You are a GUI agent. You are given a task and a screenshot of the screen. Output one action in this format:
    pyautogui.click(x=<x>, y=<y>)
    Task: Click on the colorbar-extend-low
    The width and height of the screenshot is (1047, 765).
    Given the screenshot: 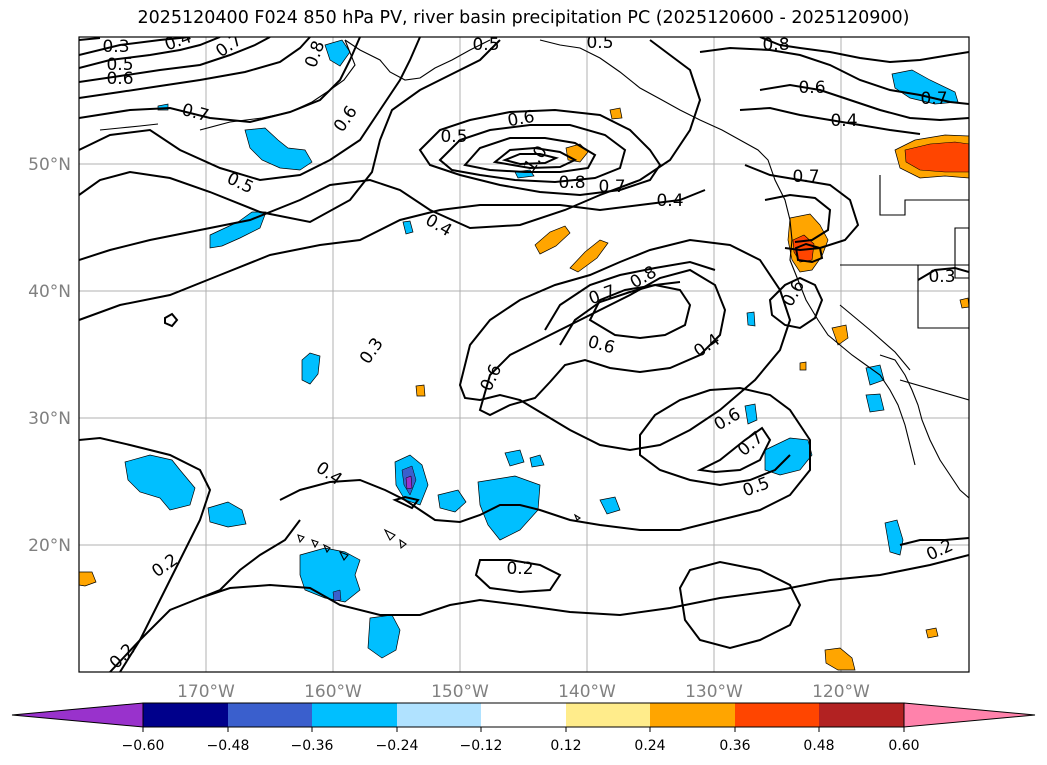 What is the action you would take?
    pyautogui.click(x=77, y=715)
    